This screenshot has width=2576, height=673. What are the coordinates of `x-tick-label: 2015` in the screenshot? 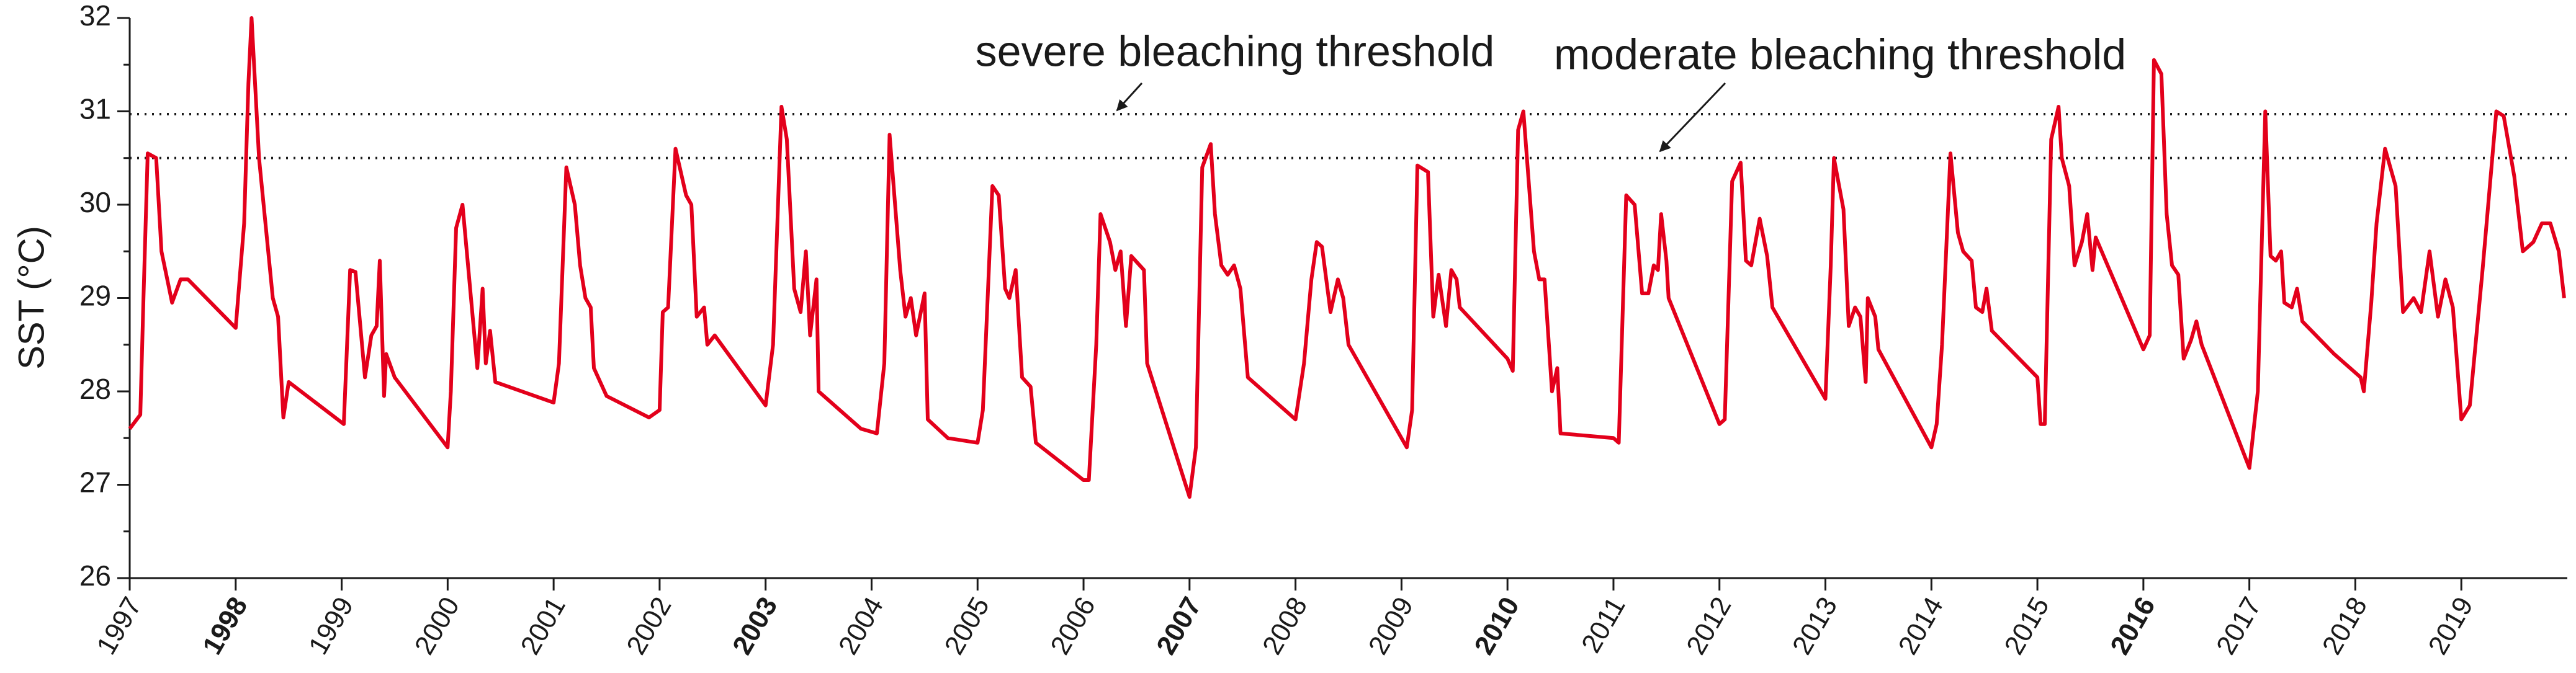 It's located at (2027, 626).